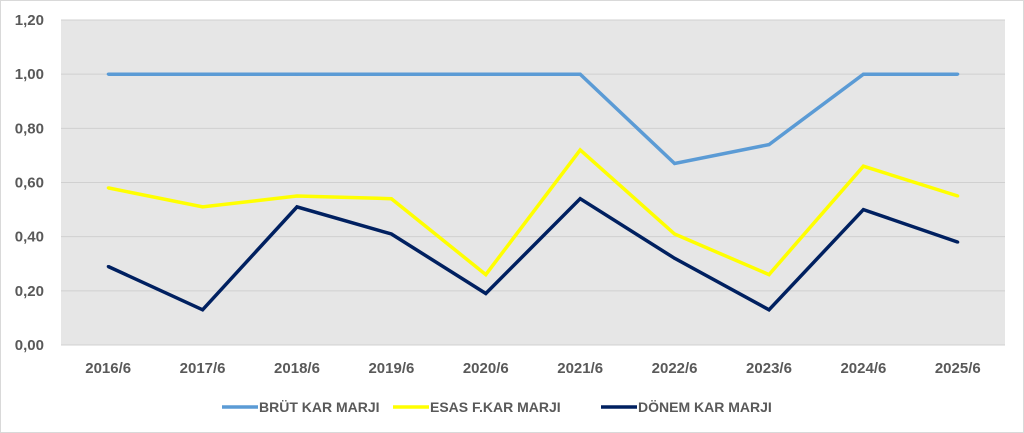 Image resolution: width=1024 pixels, height=433 pixels. What do you see at coordinates (29, 291) in the screenshot?
I see `y-tick-label: 0,20` at bounding box center [29, 291].